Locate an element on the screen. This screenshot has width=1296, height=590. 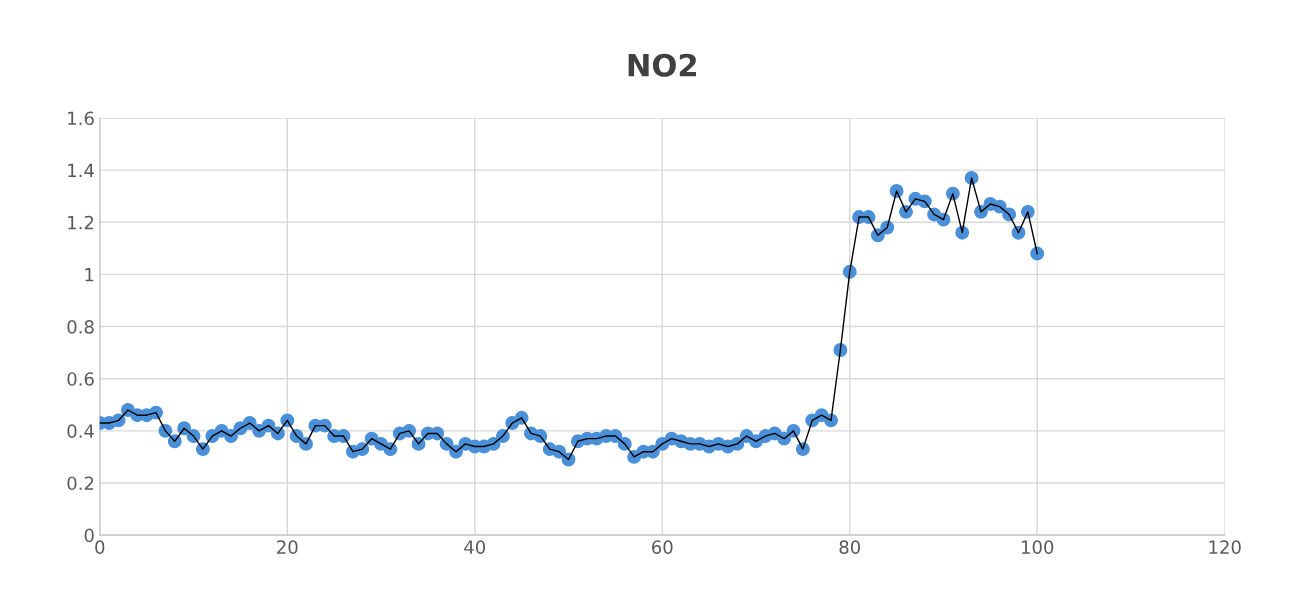
x-tick-label: 120 is located at coordinates (1225, 547).